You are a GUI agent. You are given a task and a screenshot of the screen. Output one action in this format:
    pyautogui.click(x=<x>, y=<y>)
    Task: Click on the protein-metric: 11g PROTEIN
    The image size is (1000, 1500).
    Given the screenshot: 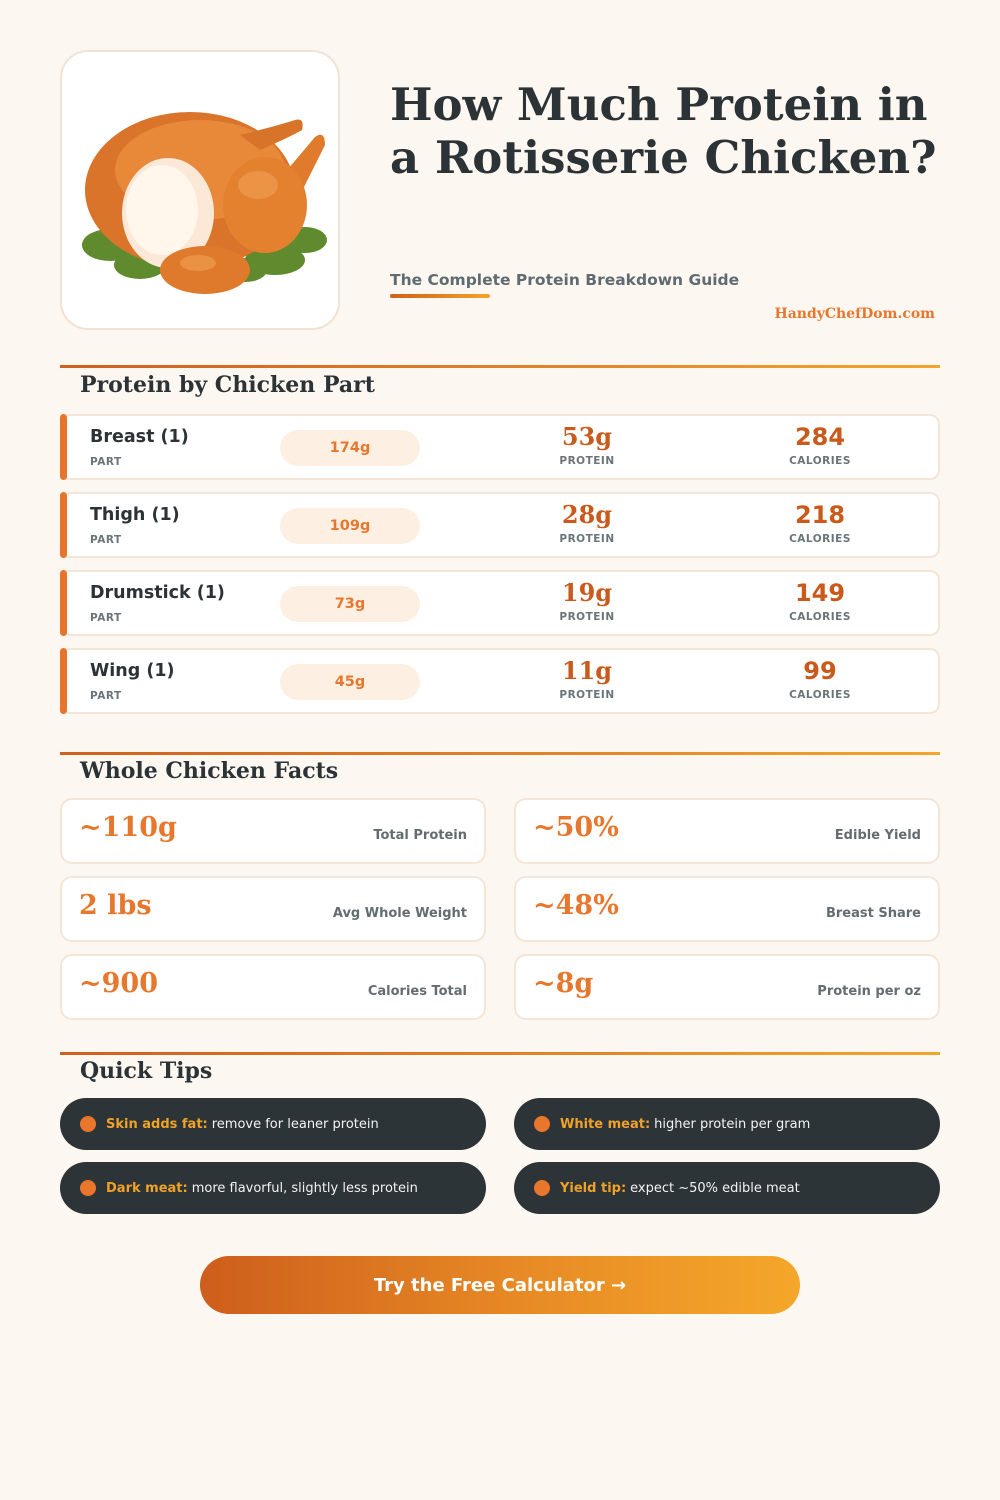 What is the action you would take?
    pyautogui.click(x=587, y=678)
    